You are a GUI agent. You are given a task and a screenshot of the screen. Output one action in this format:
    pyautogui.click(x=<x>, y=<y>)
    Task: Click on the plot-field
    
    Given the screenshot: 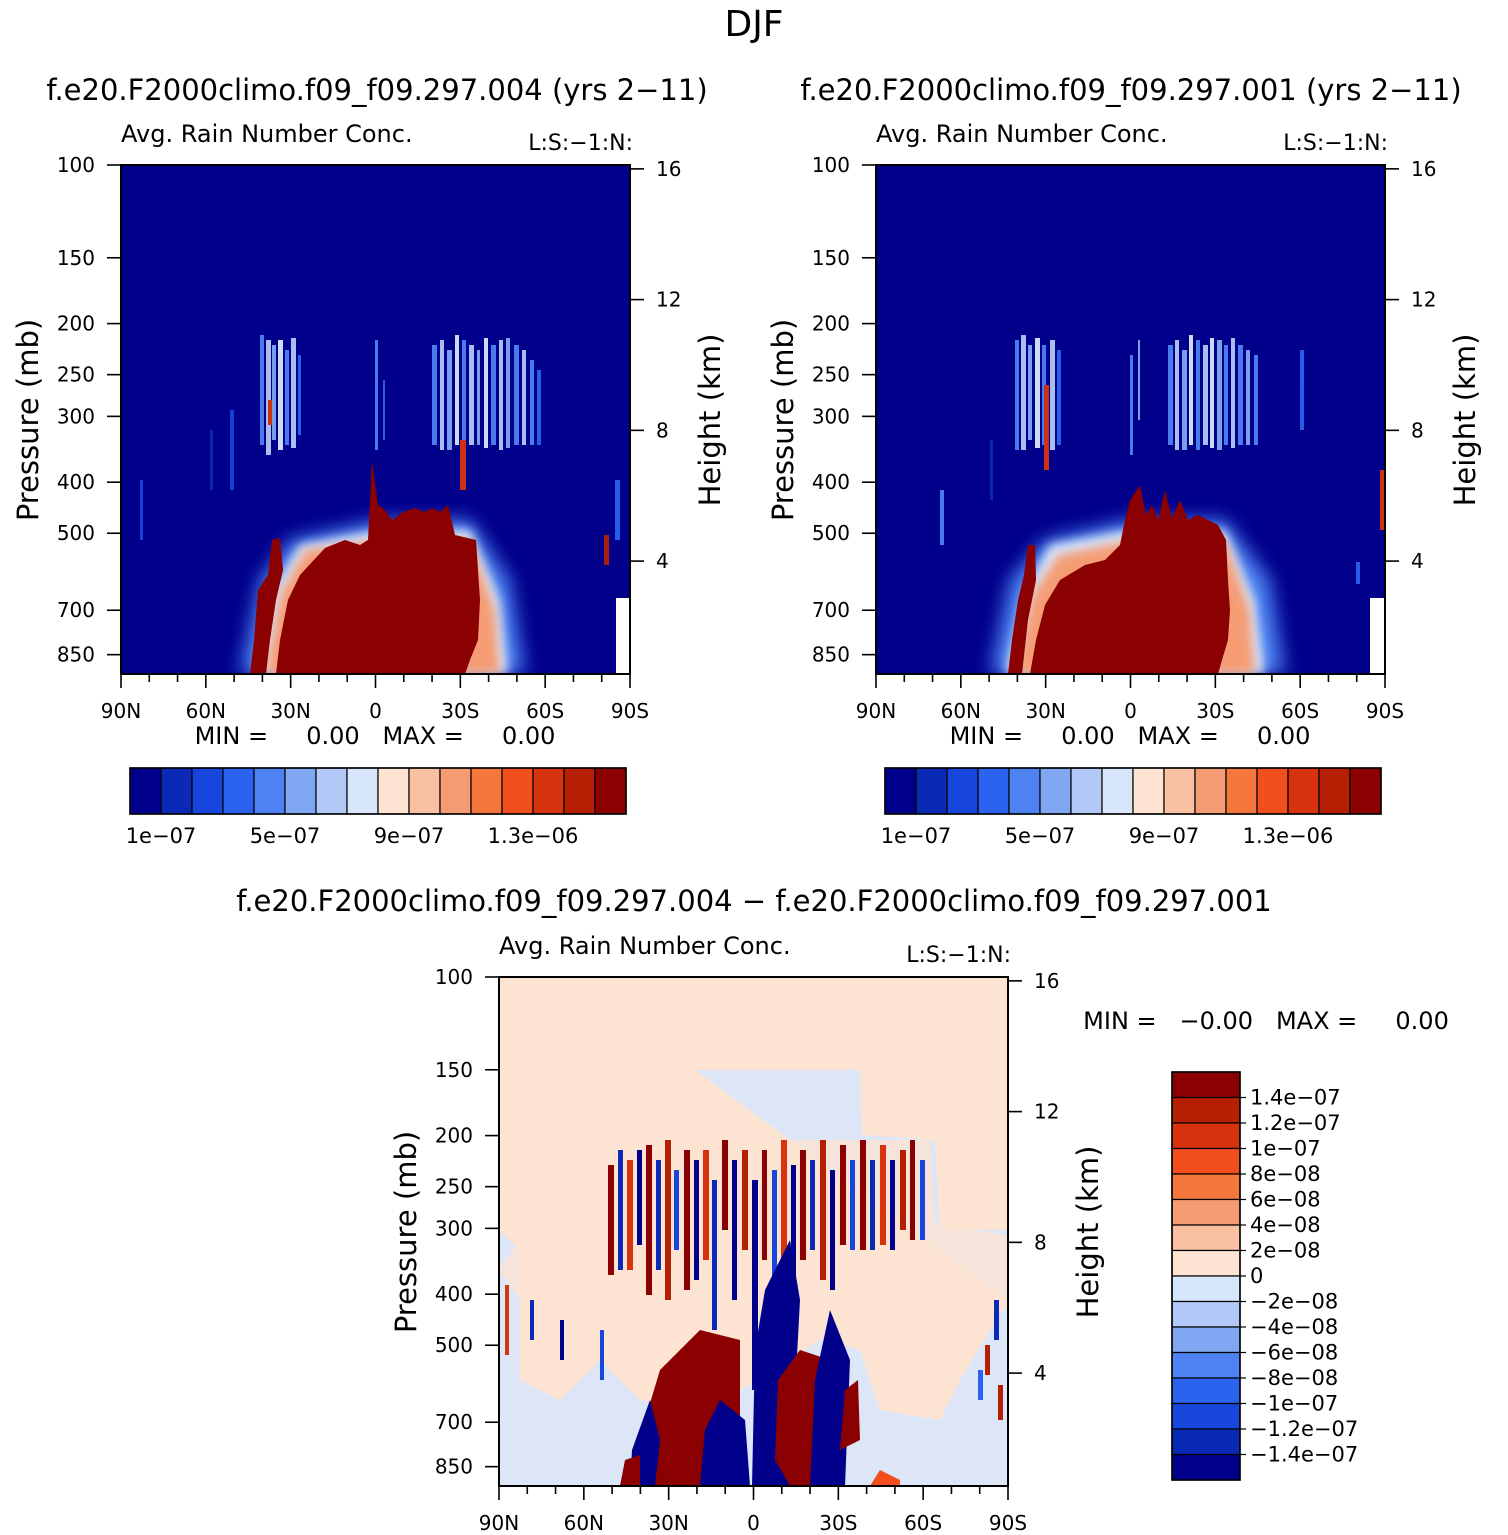 What is the action you would take?
    pyautogui.click(x=753, y=1231)
    